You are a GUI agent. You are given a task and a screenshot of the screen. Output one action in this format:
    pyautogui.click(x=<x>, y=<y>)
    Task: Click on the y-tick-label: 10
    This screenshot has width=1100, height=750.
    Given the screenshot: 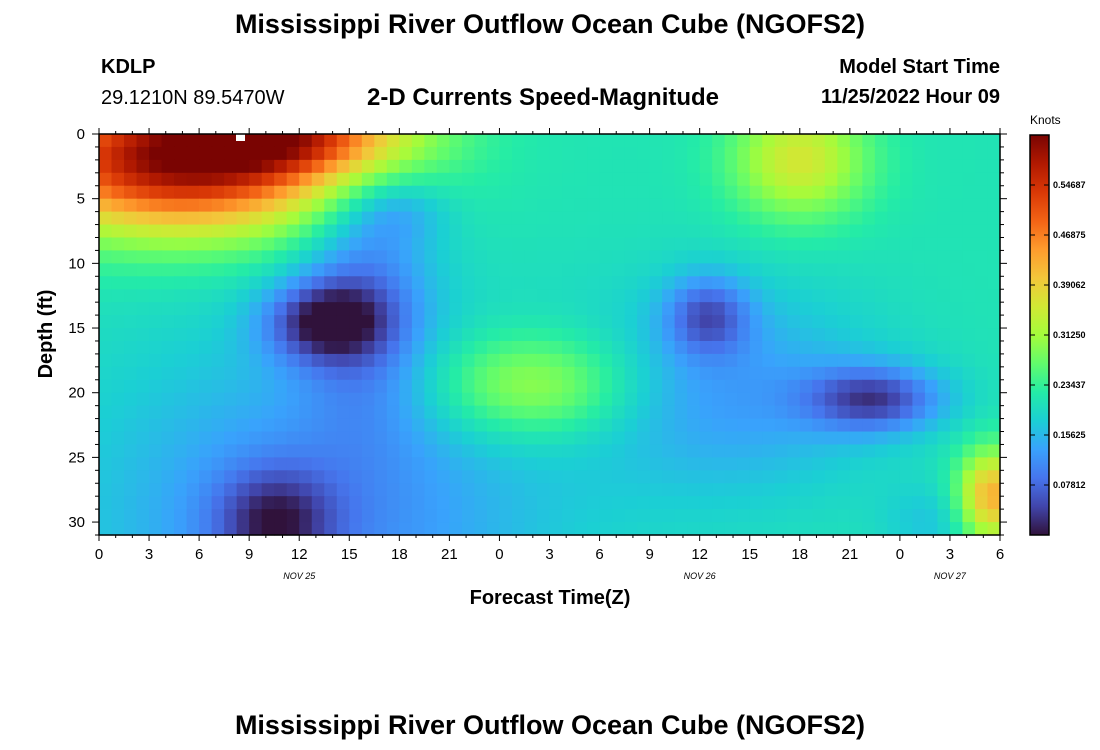 What is the action you would take?
    pyautogui.click(x=76, y=263)
    